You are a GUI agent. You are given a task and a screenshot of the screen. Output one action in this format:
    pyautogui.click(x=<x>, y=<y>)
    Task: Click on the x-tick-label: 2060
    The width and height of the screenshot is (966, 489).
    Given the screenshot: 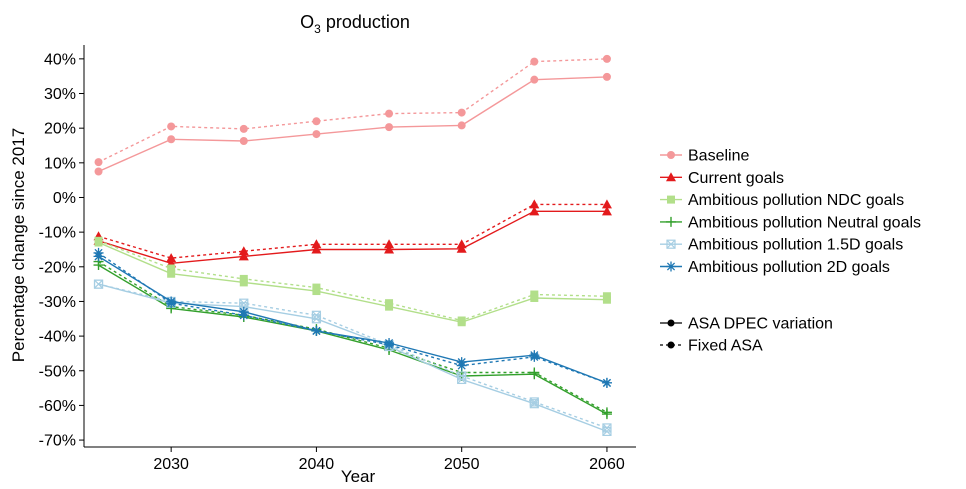 What is the action you would take?
    pyautogui.click(x=607, y=464)
    